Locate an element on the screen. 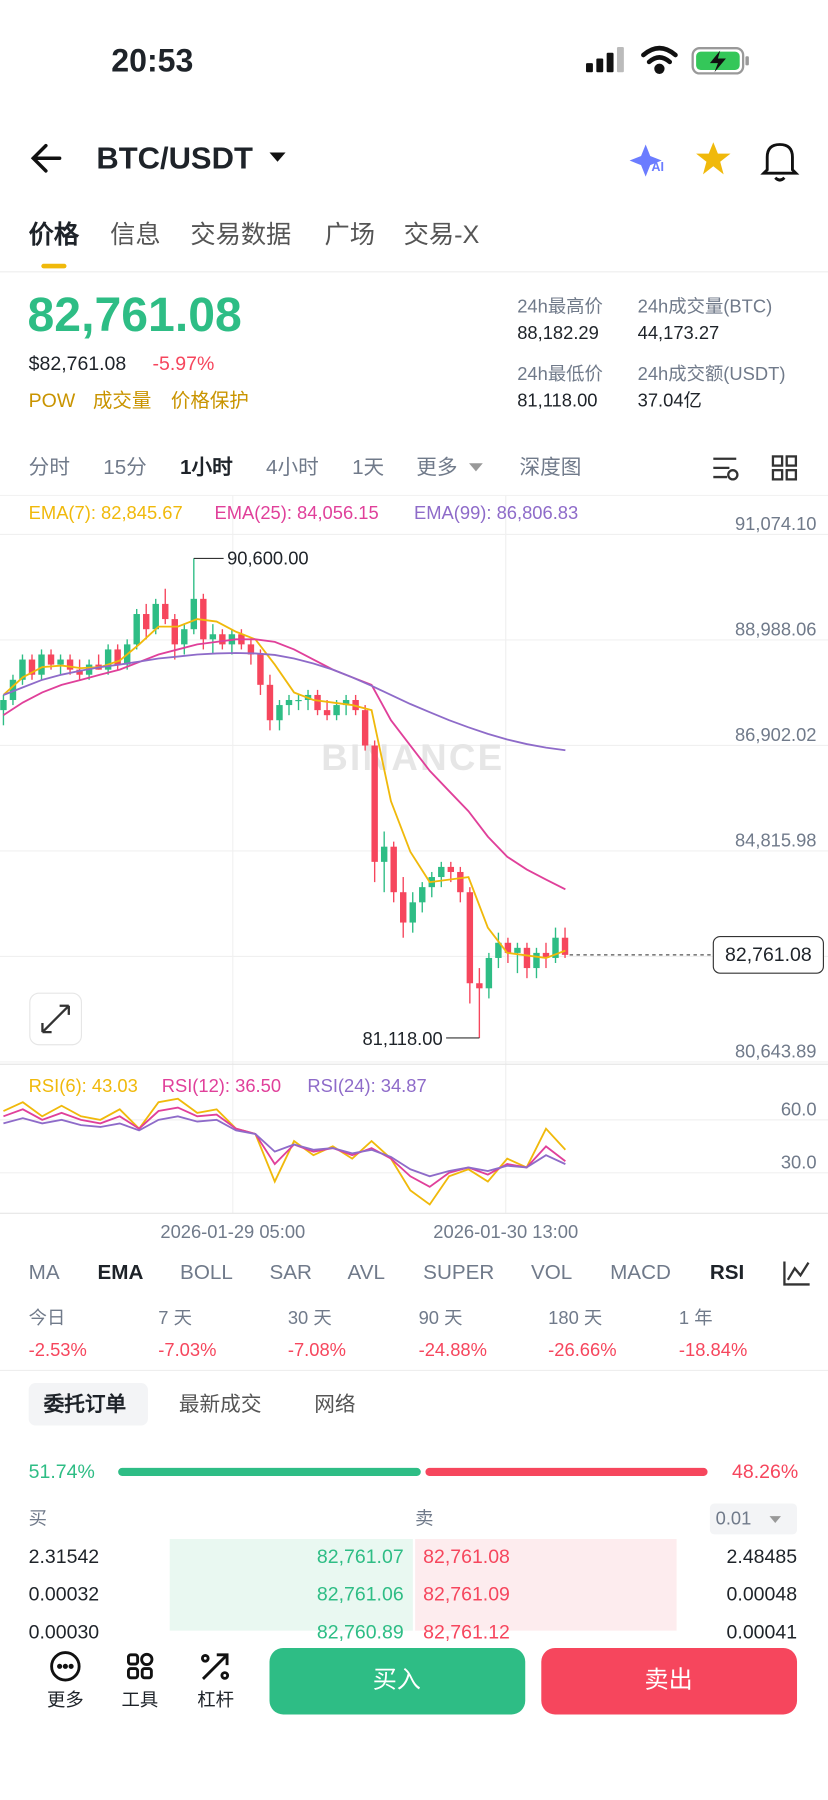 This screenshot has height=1800, width=828. tab: 广场 is located at coordinates (350, 234).